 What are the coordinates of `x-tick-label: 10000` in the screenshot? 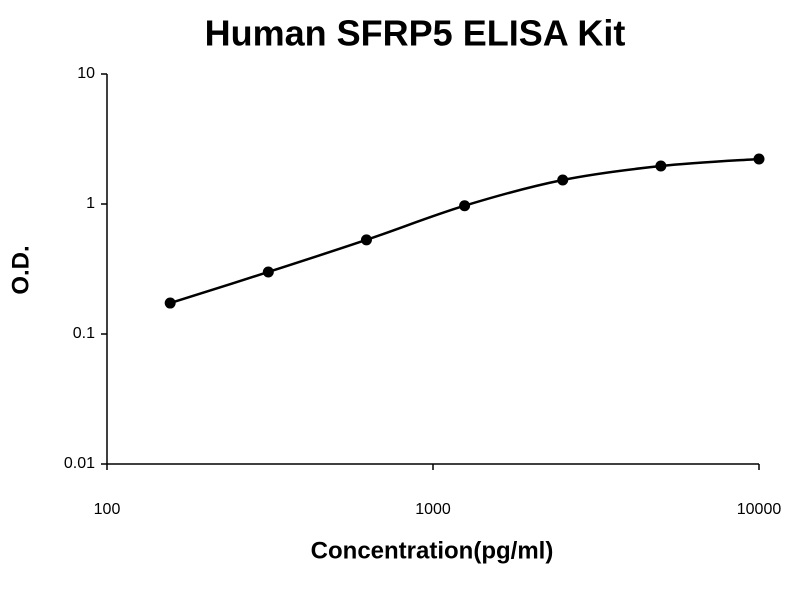 It's located at (759, 509).